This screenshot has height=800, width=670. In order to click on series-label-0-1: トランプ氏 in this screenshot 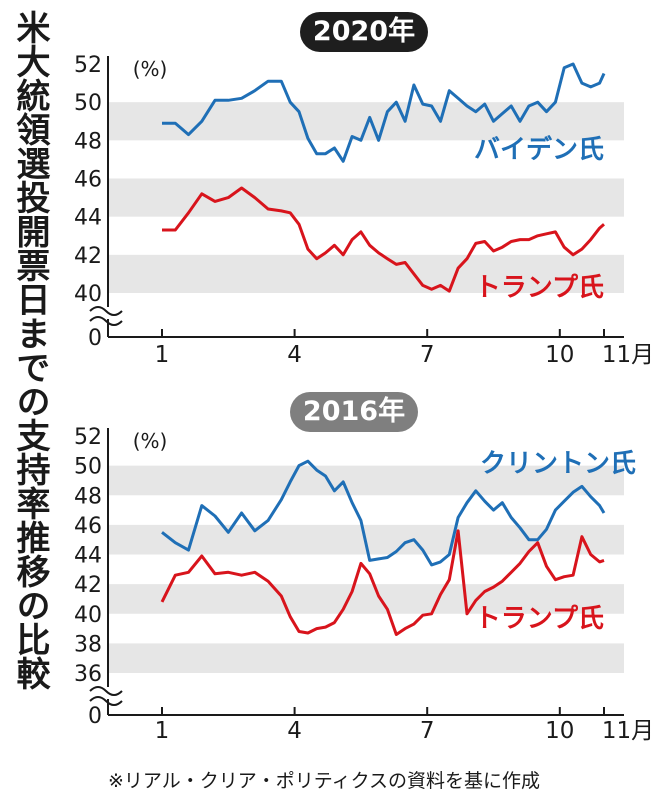, I will do `click(539, 288)`.